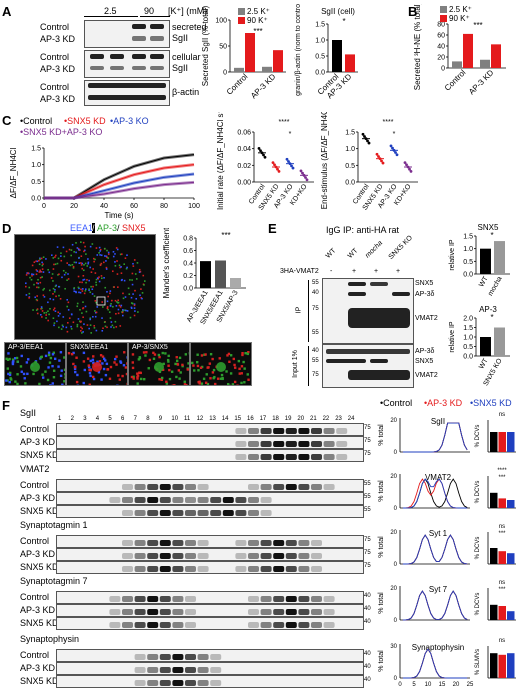 The image size is (520, 698). What do you see at coordinates (275, 419) in the screenshot?
I see `fraction-number: 18` at bounding box center [275, 419].